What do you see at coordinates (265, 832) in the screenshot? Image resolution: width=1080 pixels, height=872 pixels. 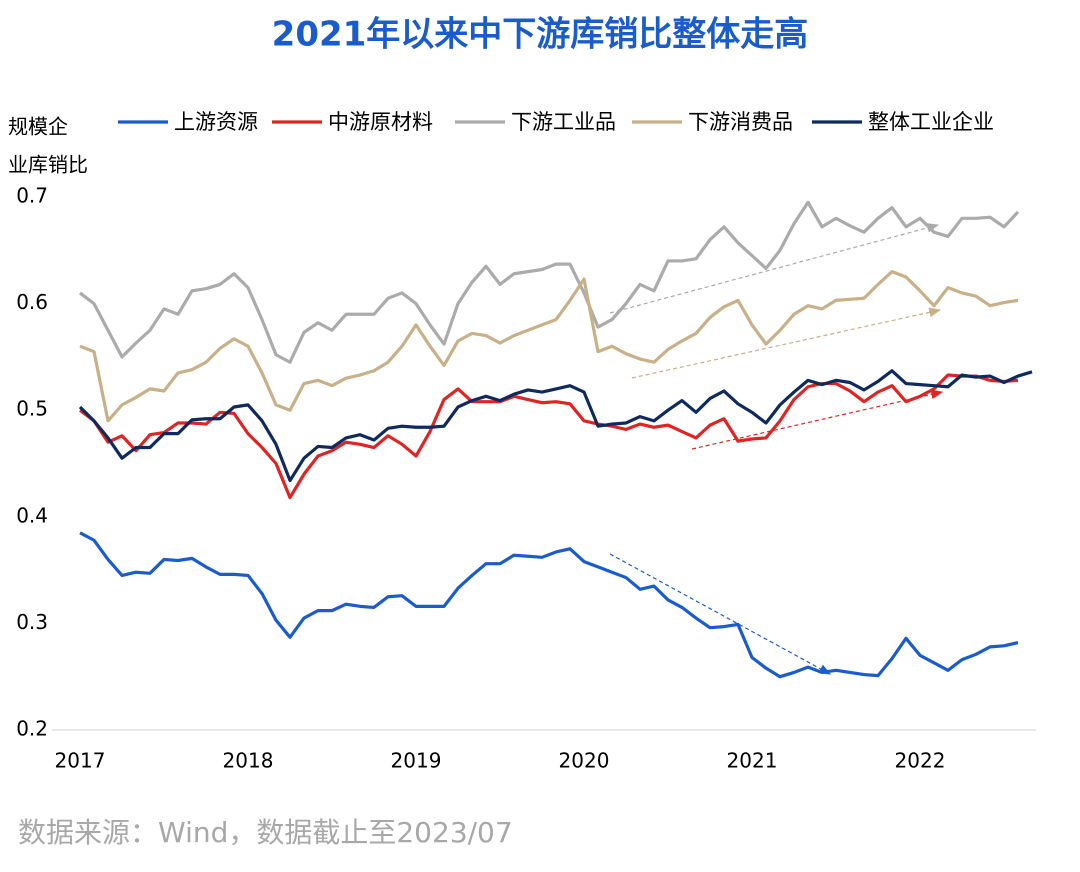 I see `source-note: 数据来源：Wind，数据截止至2023/07` at bounding box center [265, 832].